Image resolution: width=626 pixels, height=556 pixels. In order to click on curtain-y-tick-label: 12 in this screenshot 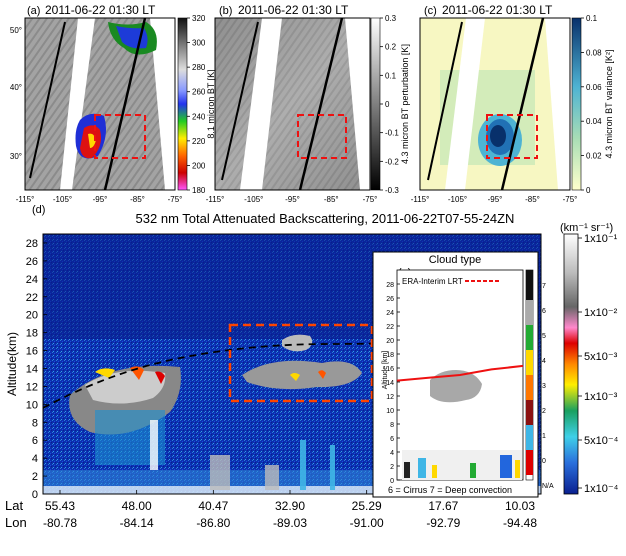, I will do `click(32, 387)`.